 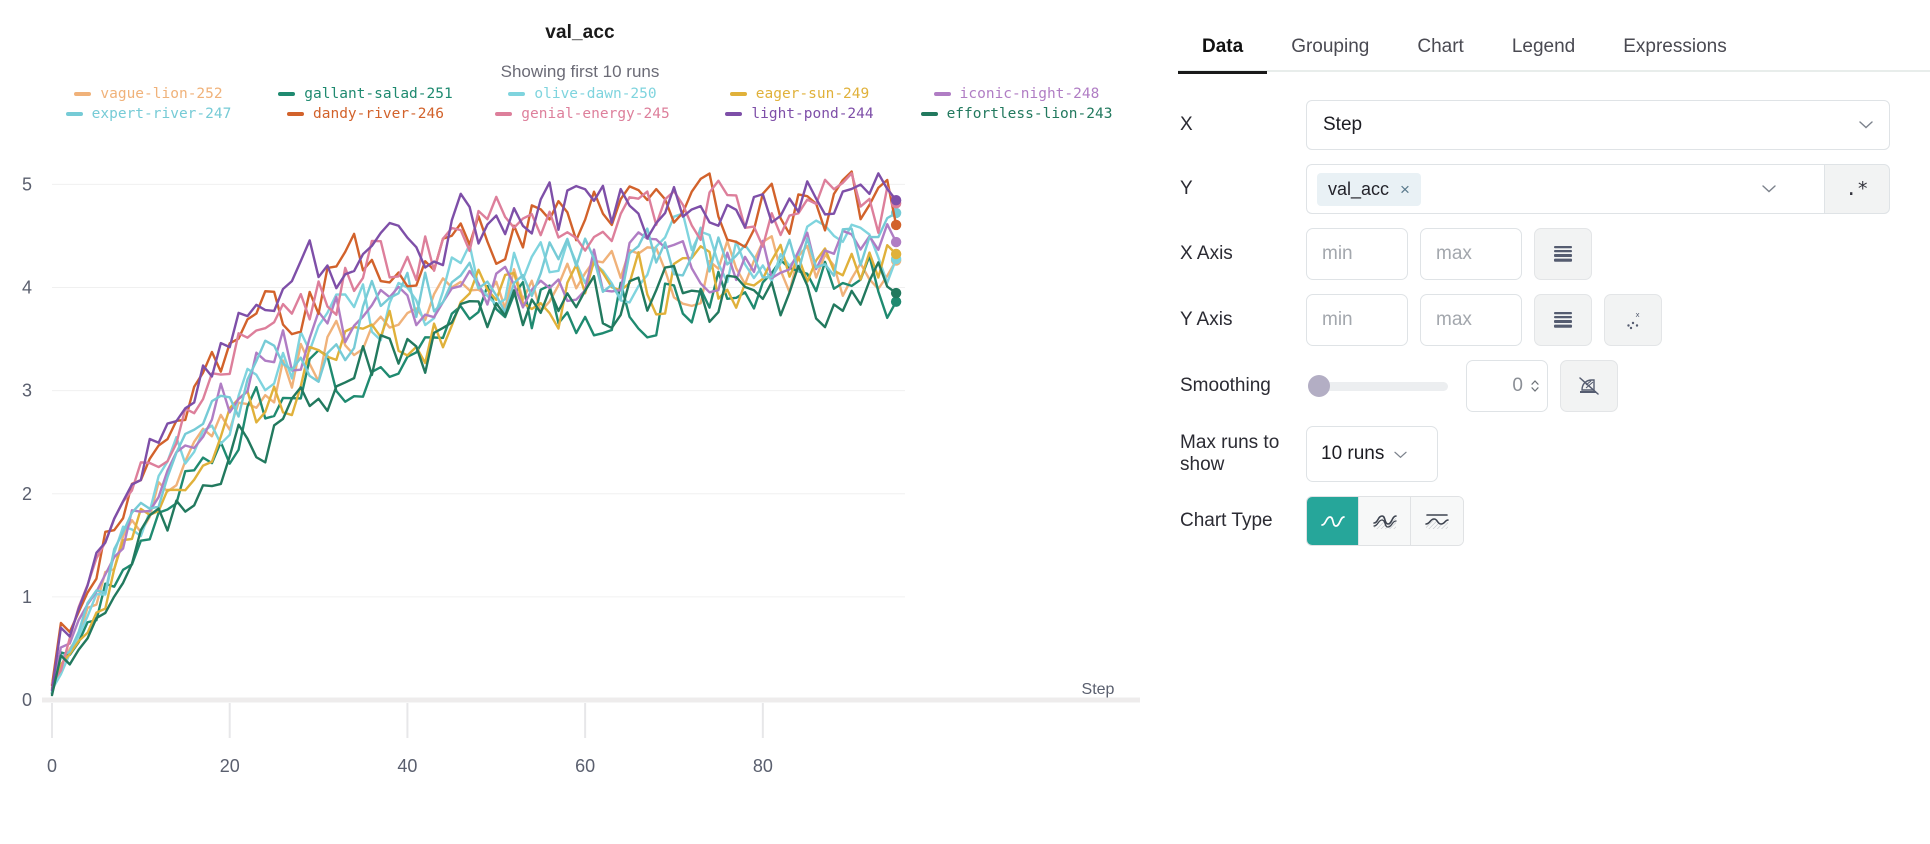 I want to click on tab-legend: Legend, so click(x=1543, y=49).